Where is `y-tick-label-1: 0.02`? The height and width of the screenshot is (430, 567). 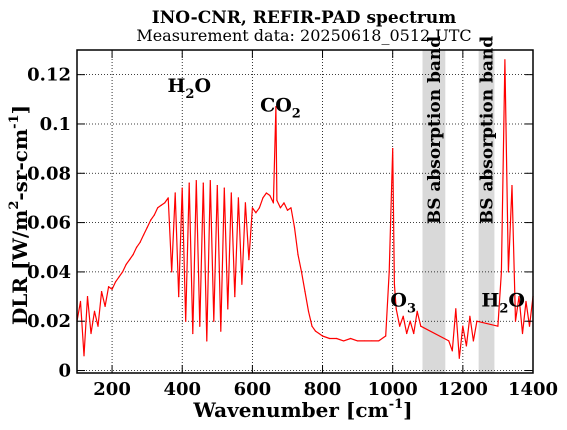 y-tick-label-1: 0.02 is located at coordinates (49, 321).